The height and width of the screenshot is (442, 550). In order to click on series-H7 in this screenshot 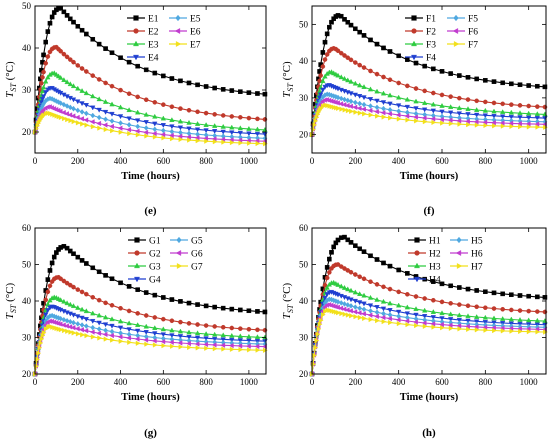, I will do `click(429, 342)`.